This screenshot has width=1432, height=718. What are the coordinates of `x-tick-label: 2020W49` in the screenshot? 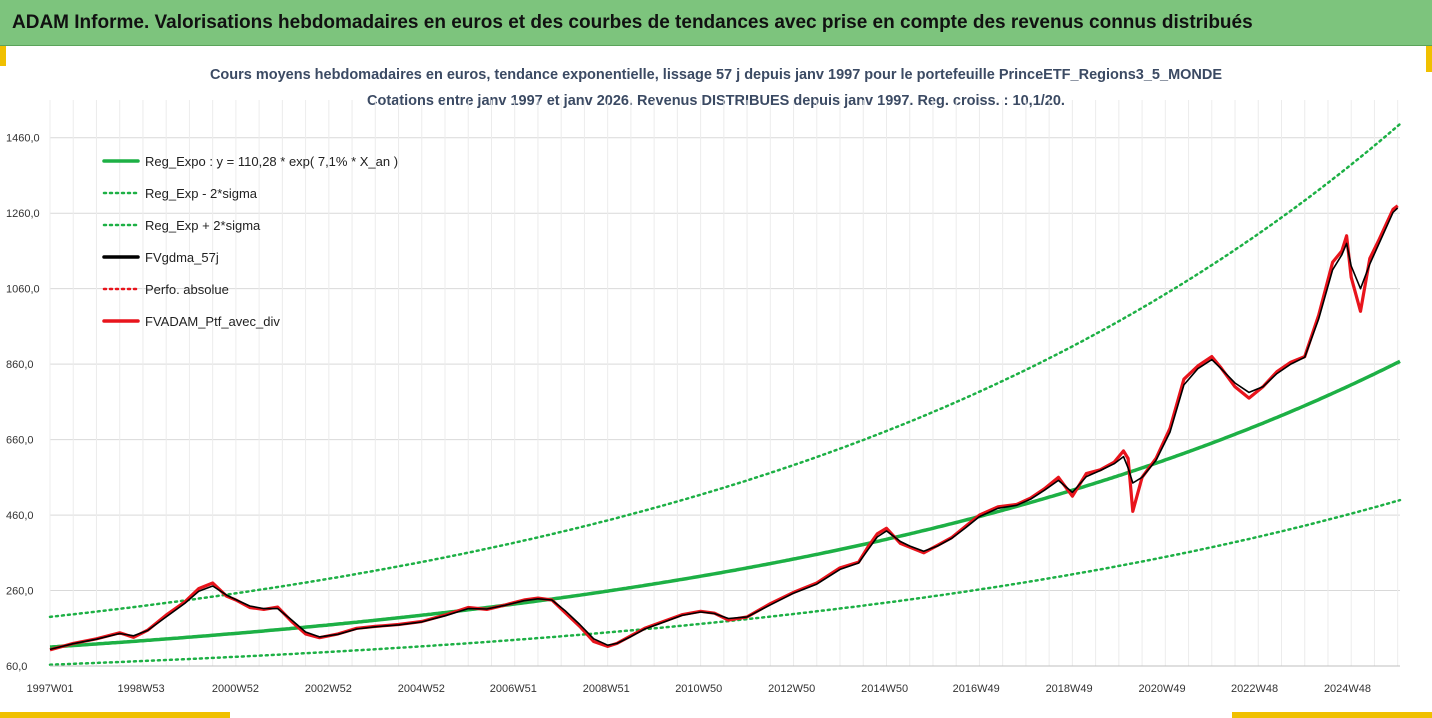 It's located at (1162, 689).